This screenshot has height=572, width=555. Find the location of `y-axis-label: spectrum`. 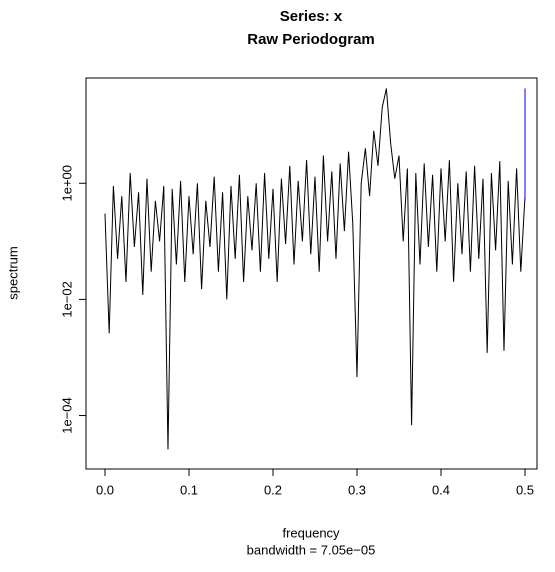

y-axis-label: spectrum is located at coordinates (12, 272).